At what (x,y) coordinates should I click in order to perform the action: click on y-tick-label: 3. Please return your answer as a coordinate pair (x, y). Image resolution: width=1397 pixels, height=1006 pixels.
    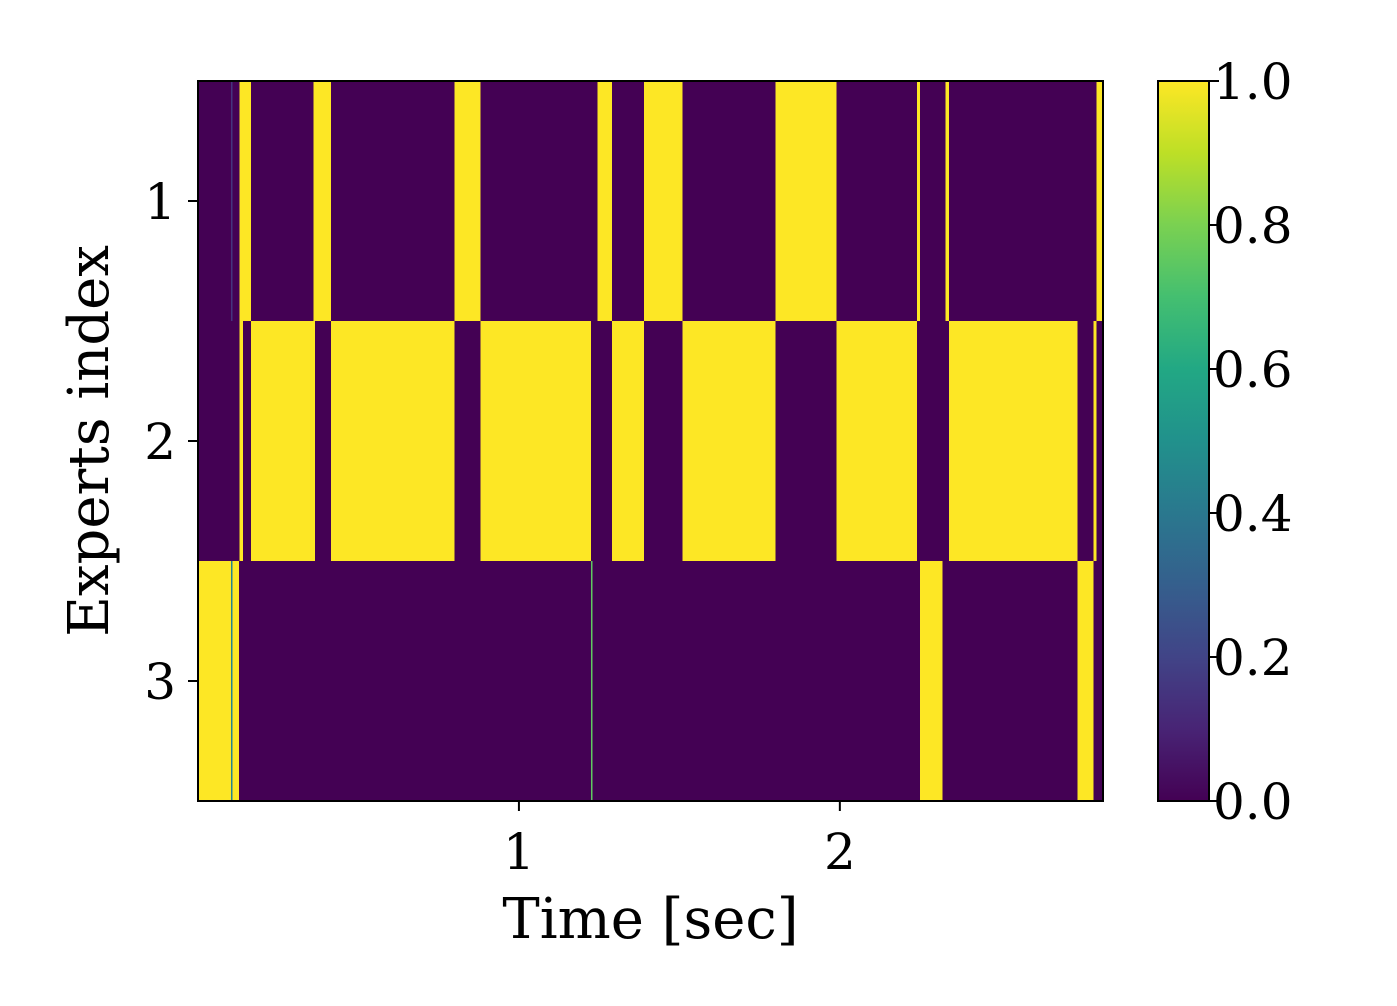
    Looking at the image, I should click on (160, 682).